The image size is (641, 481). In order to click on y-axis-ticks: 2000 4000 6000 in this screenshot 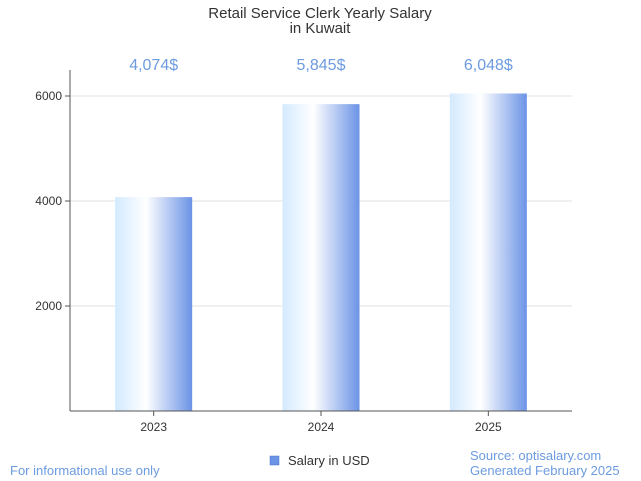, I will do `click(52, 201)`.